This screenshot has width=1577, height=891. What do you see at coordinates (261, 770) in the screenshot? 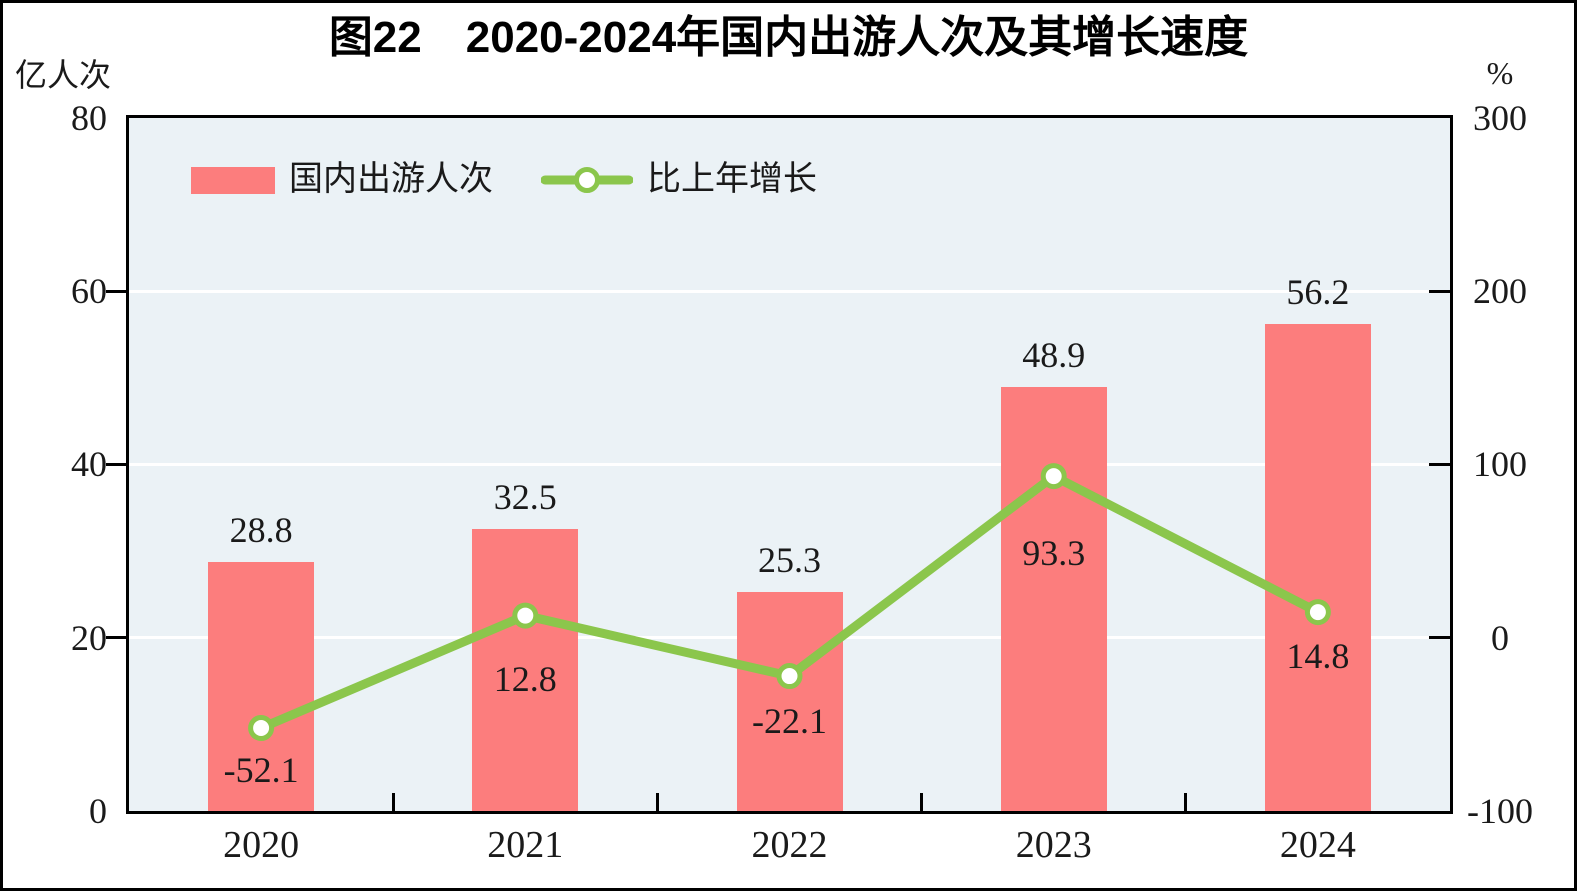
I see `line-value-label-2020: -52.1` at bounding box center [261, 770].